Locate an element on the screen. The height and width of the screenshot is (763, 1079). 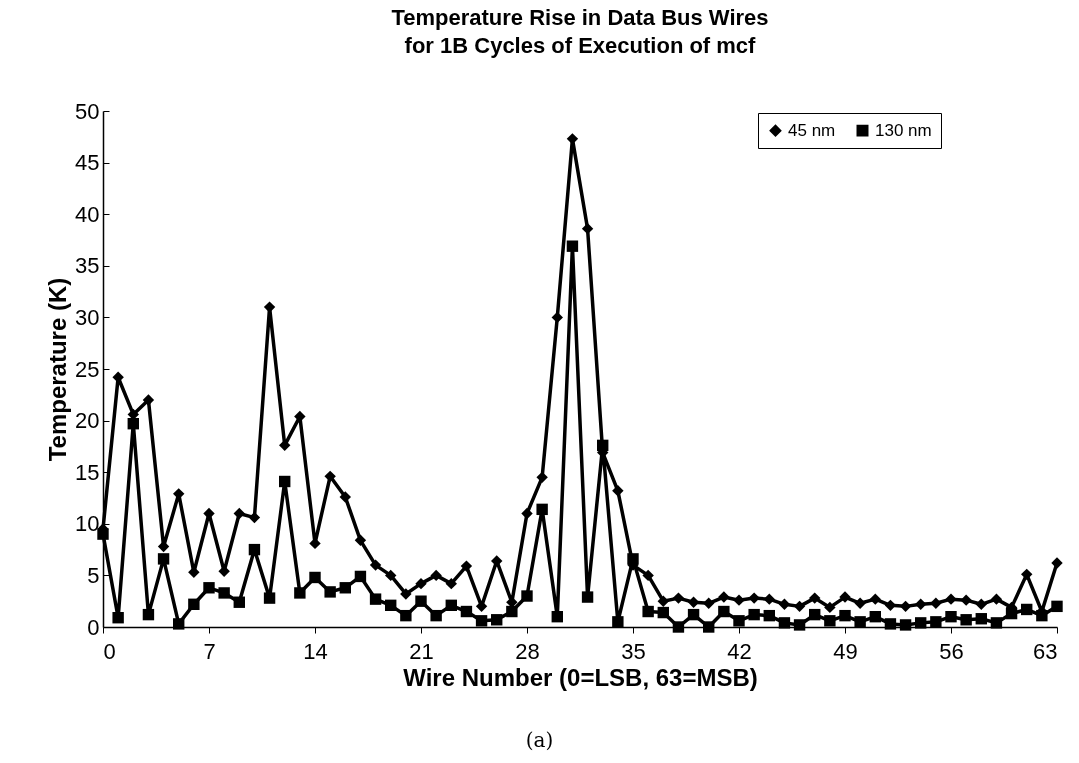
x-tick-label: 35 is located at coordinates (633, 651).